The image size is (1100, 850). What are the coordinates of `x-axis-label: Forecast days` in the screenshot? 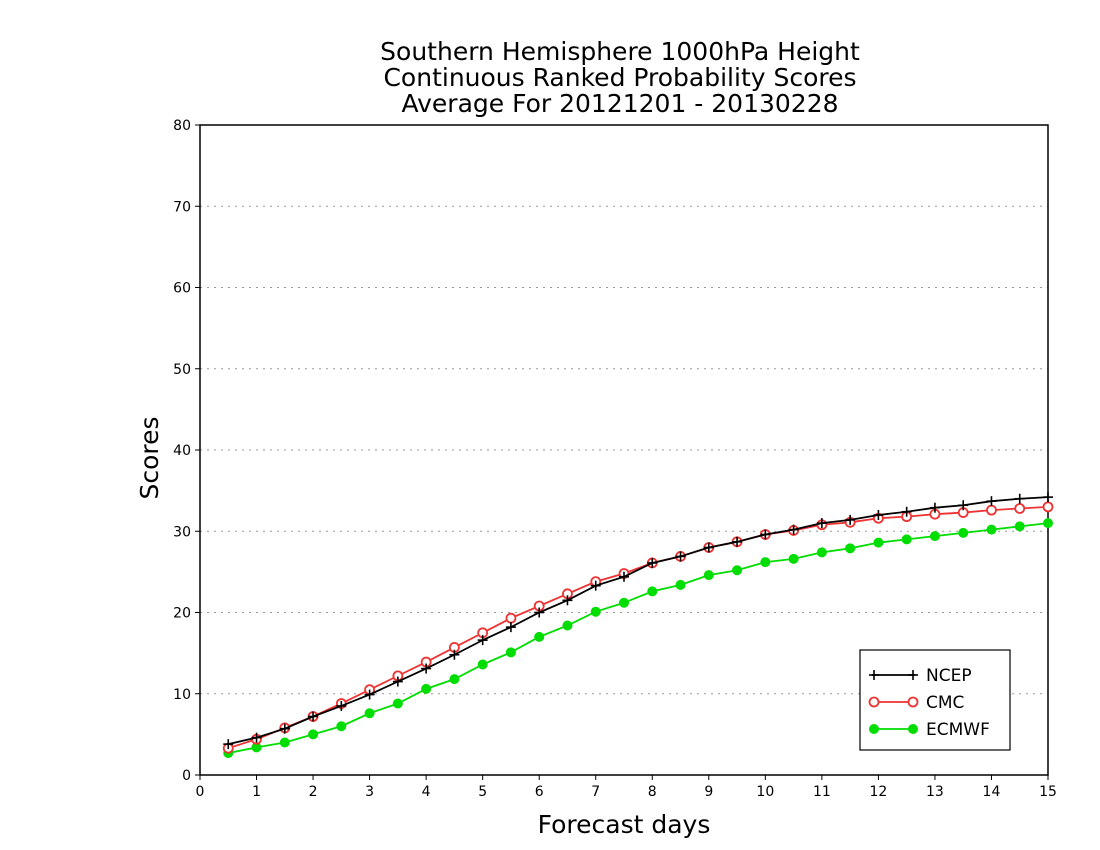 It's located at (624, 824).